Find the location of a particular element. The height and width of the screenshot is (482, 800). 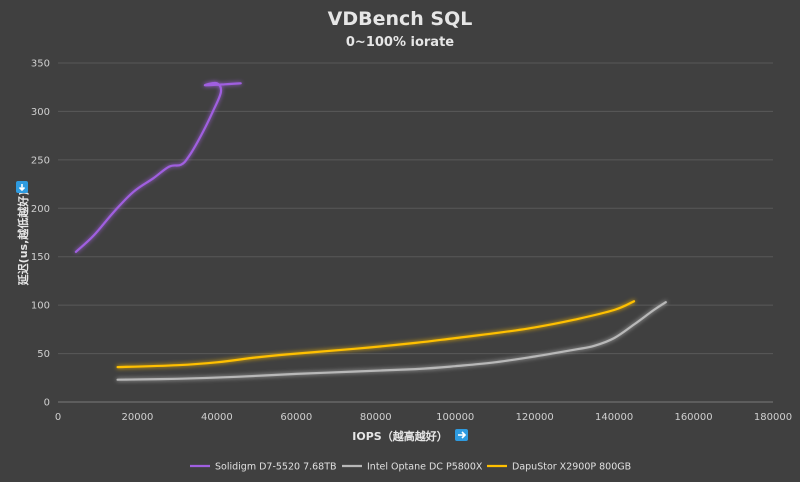

legend-label: Solidigm D7-5520 7.68TB is located at coordinates (276, 467).